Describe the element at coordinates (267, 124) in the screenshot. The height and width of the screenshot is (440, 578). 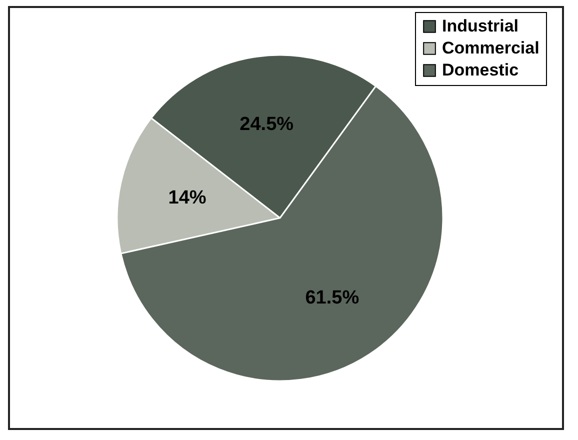
I see `data-label: 24.5%` at that location.